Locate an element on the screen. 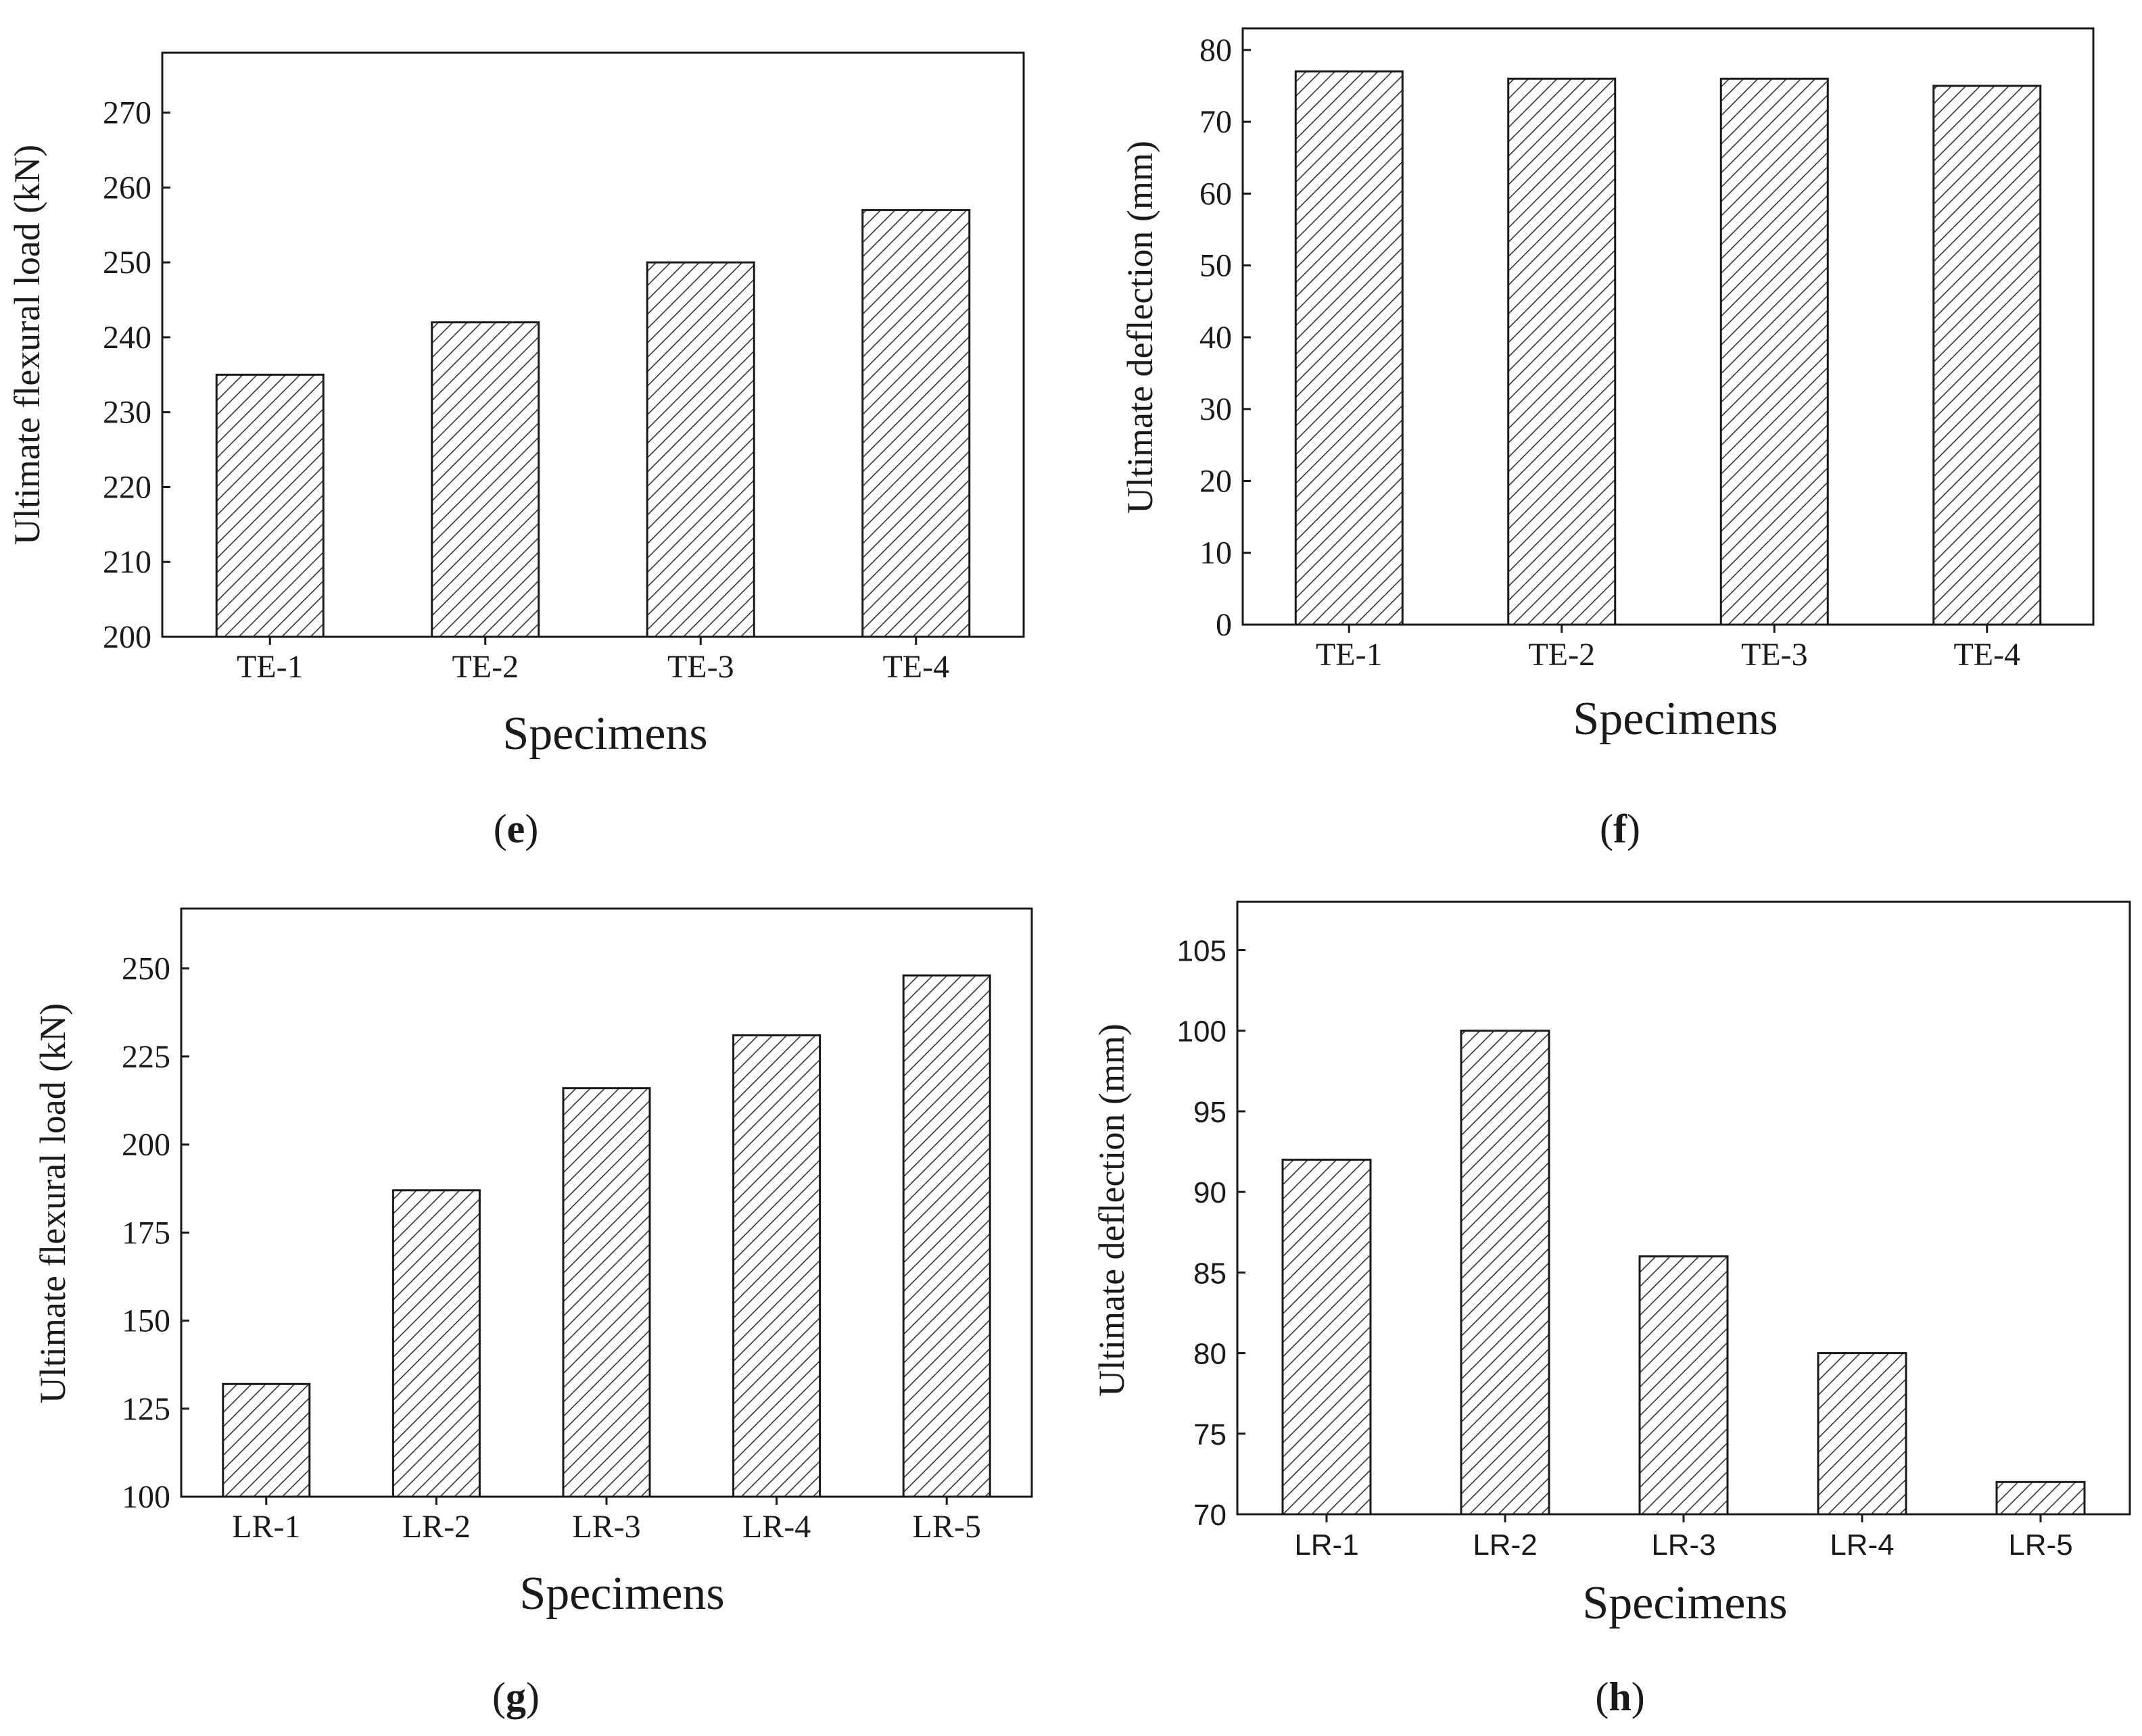 This screenshot has height=1736, width=2142. y-tick-label: 10 is located at coordinates (1215, 553).